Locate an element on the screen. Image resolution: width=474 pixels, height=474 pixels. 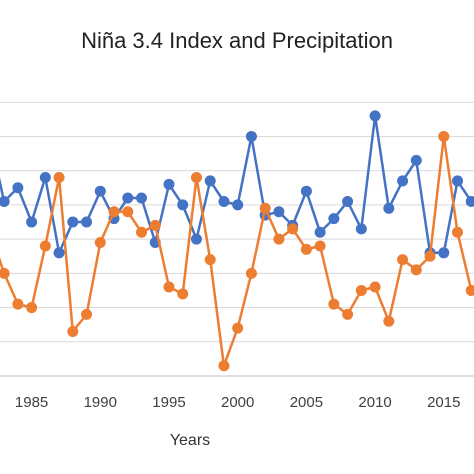
series-0-point-2006 is located at coordinates (320, 232).